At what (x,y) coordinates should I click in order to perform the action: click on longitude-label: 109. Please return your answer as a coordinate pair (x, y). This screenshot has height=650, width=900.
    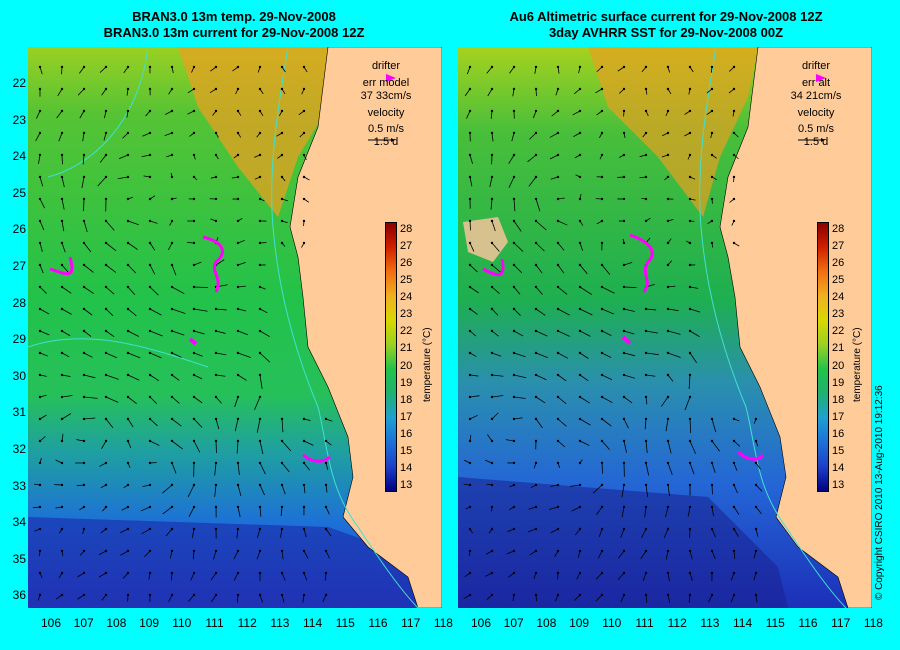
    Looking at the image, I should click on (579, 623).